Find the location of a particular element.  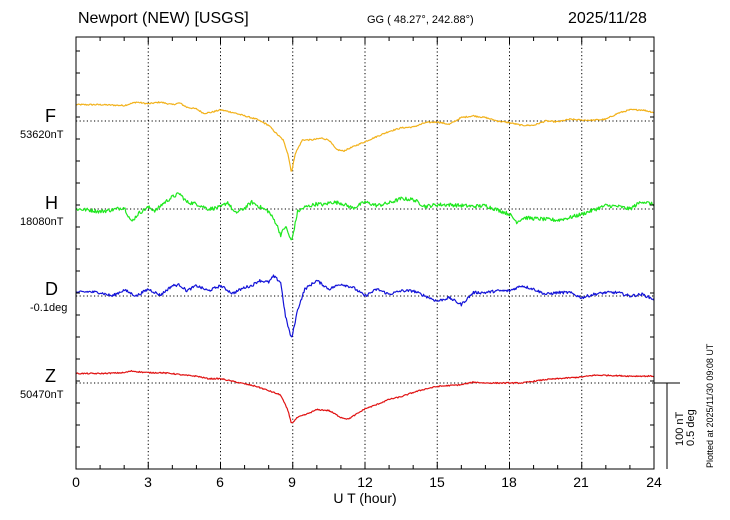

station-title: Newport (NEW) [USGS] is located at coordinates (163, 18).